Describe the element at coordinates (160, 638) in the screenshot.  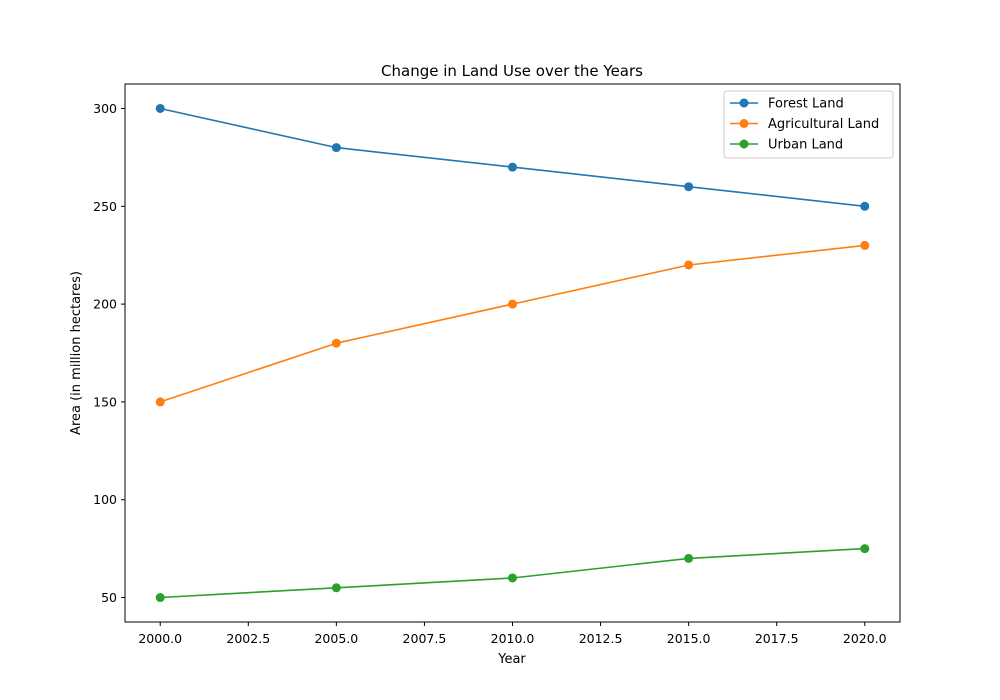
I see `x-tick-label: 2000.0` at that location.